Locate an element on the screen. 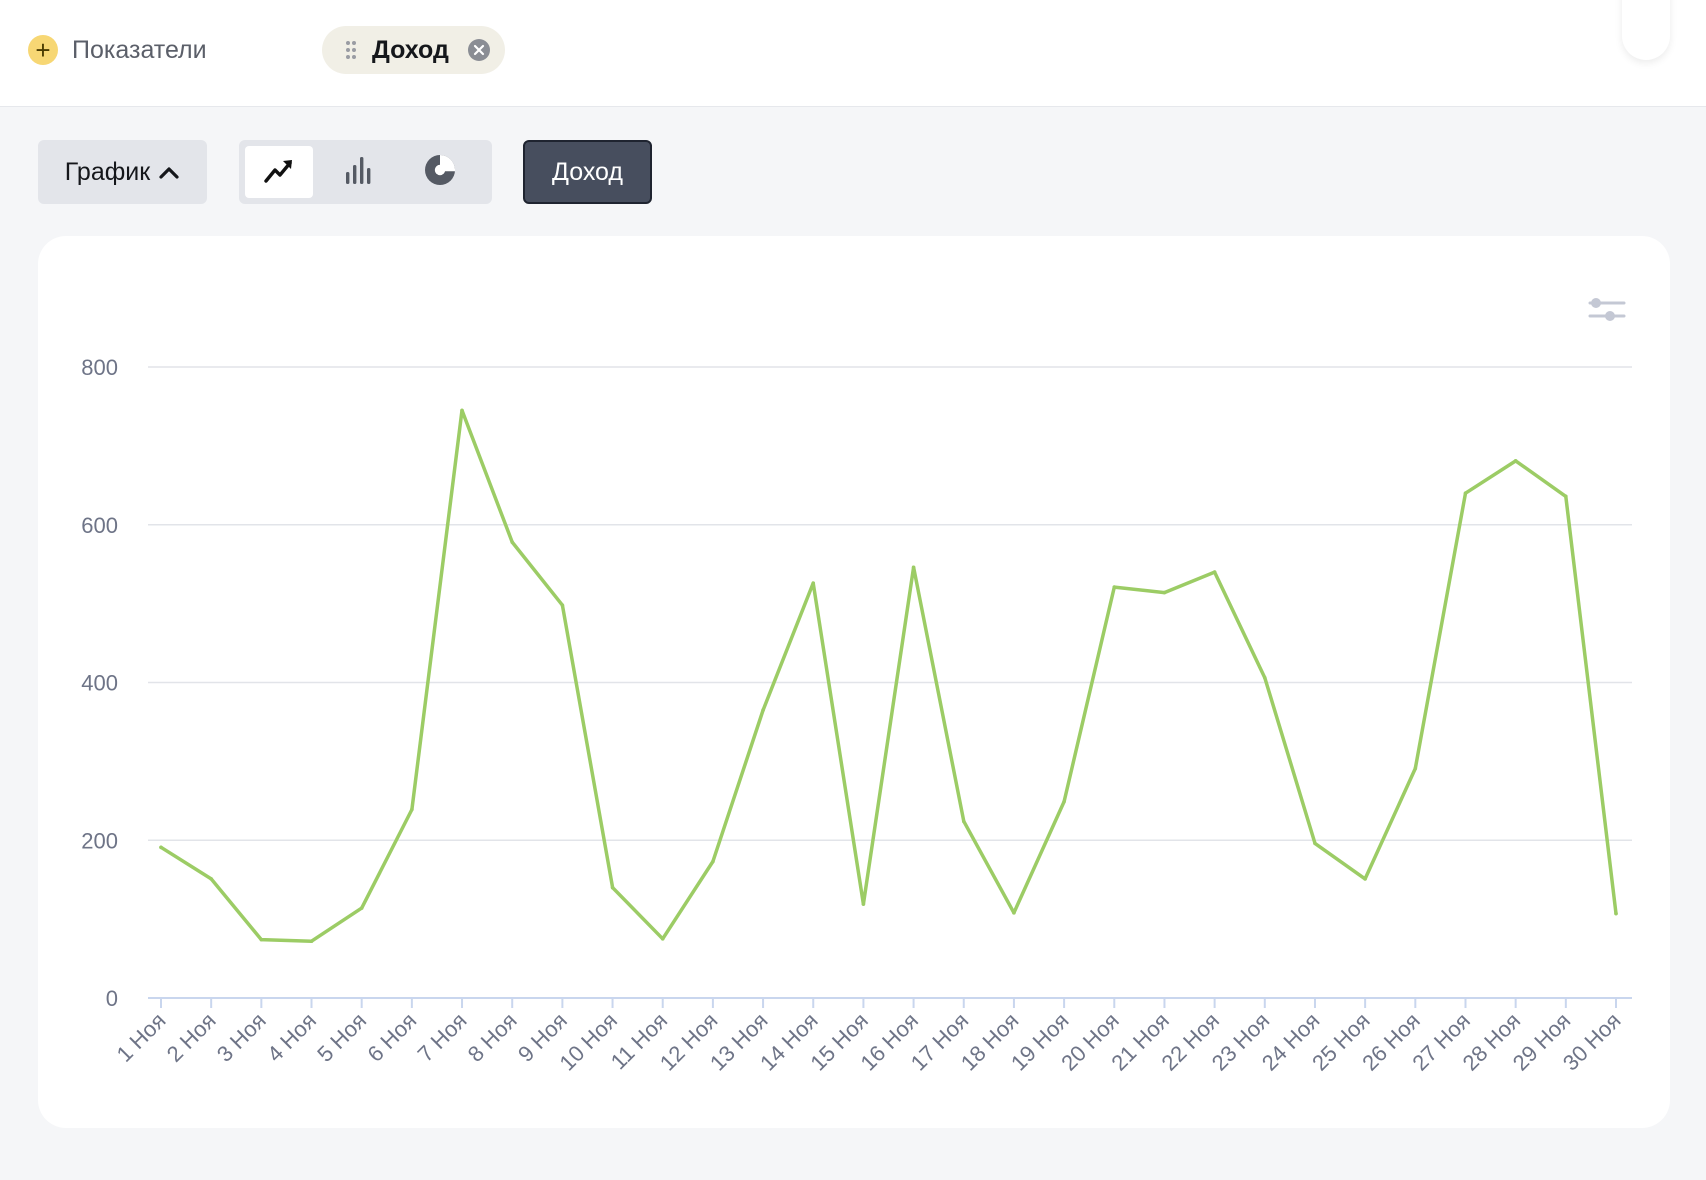  bar-chart-button is located at coordinates (359, 172).